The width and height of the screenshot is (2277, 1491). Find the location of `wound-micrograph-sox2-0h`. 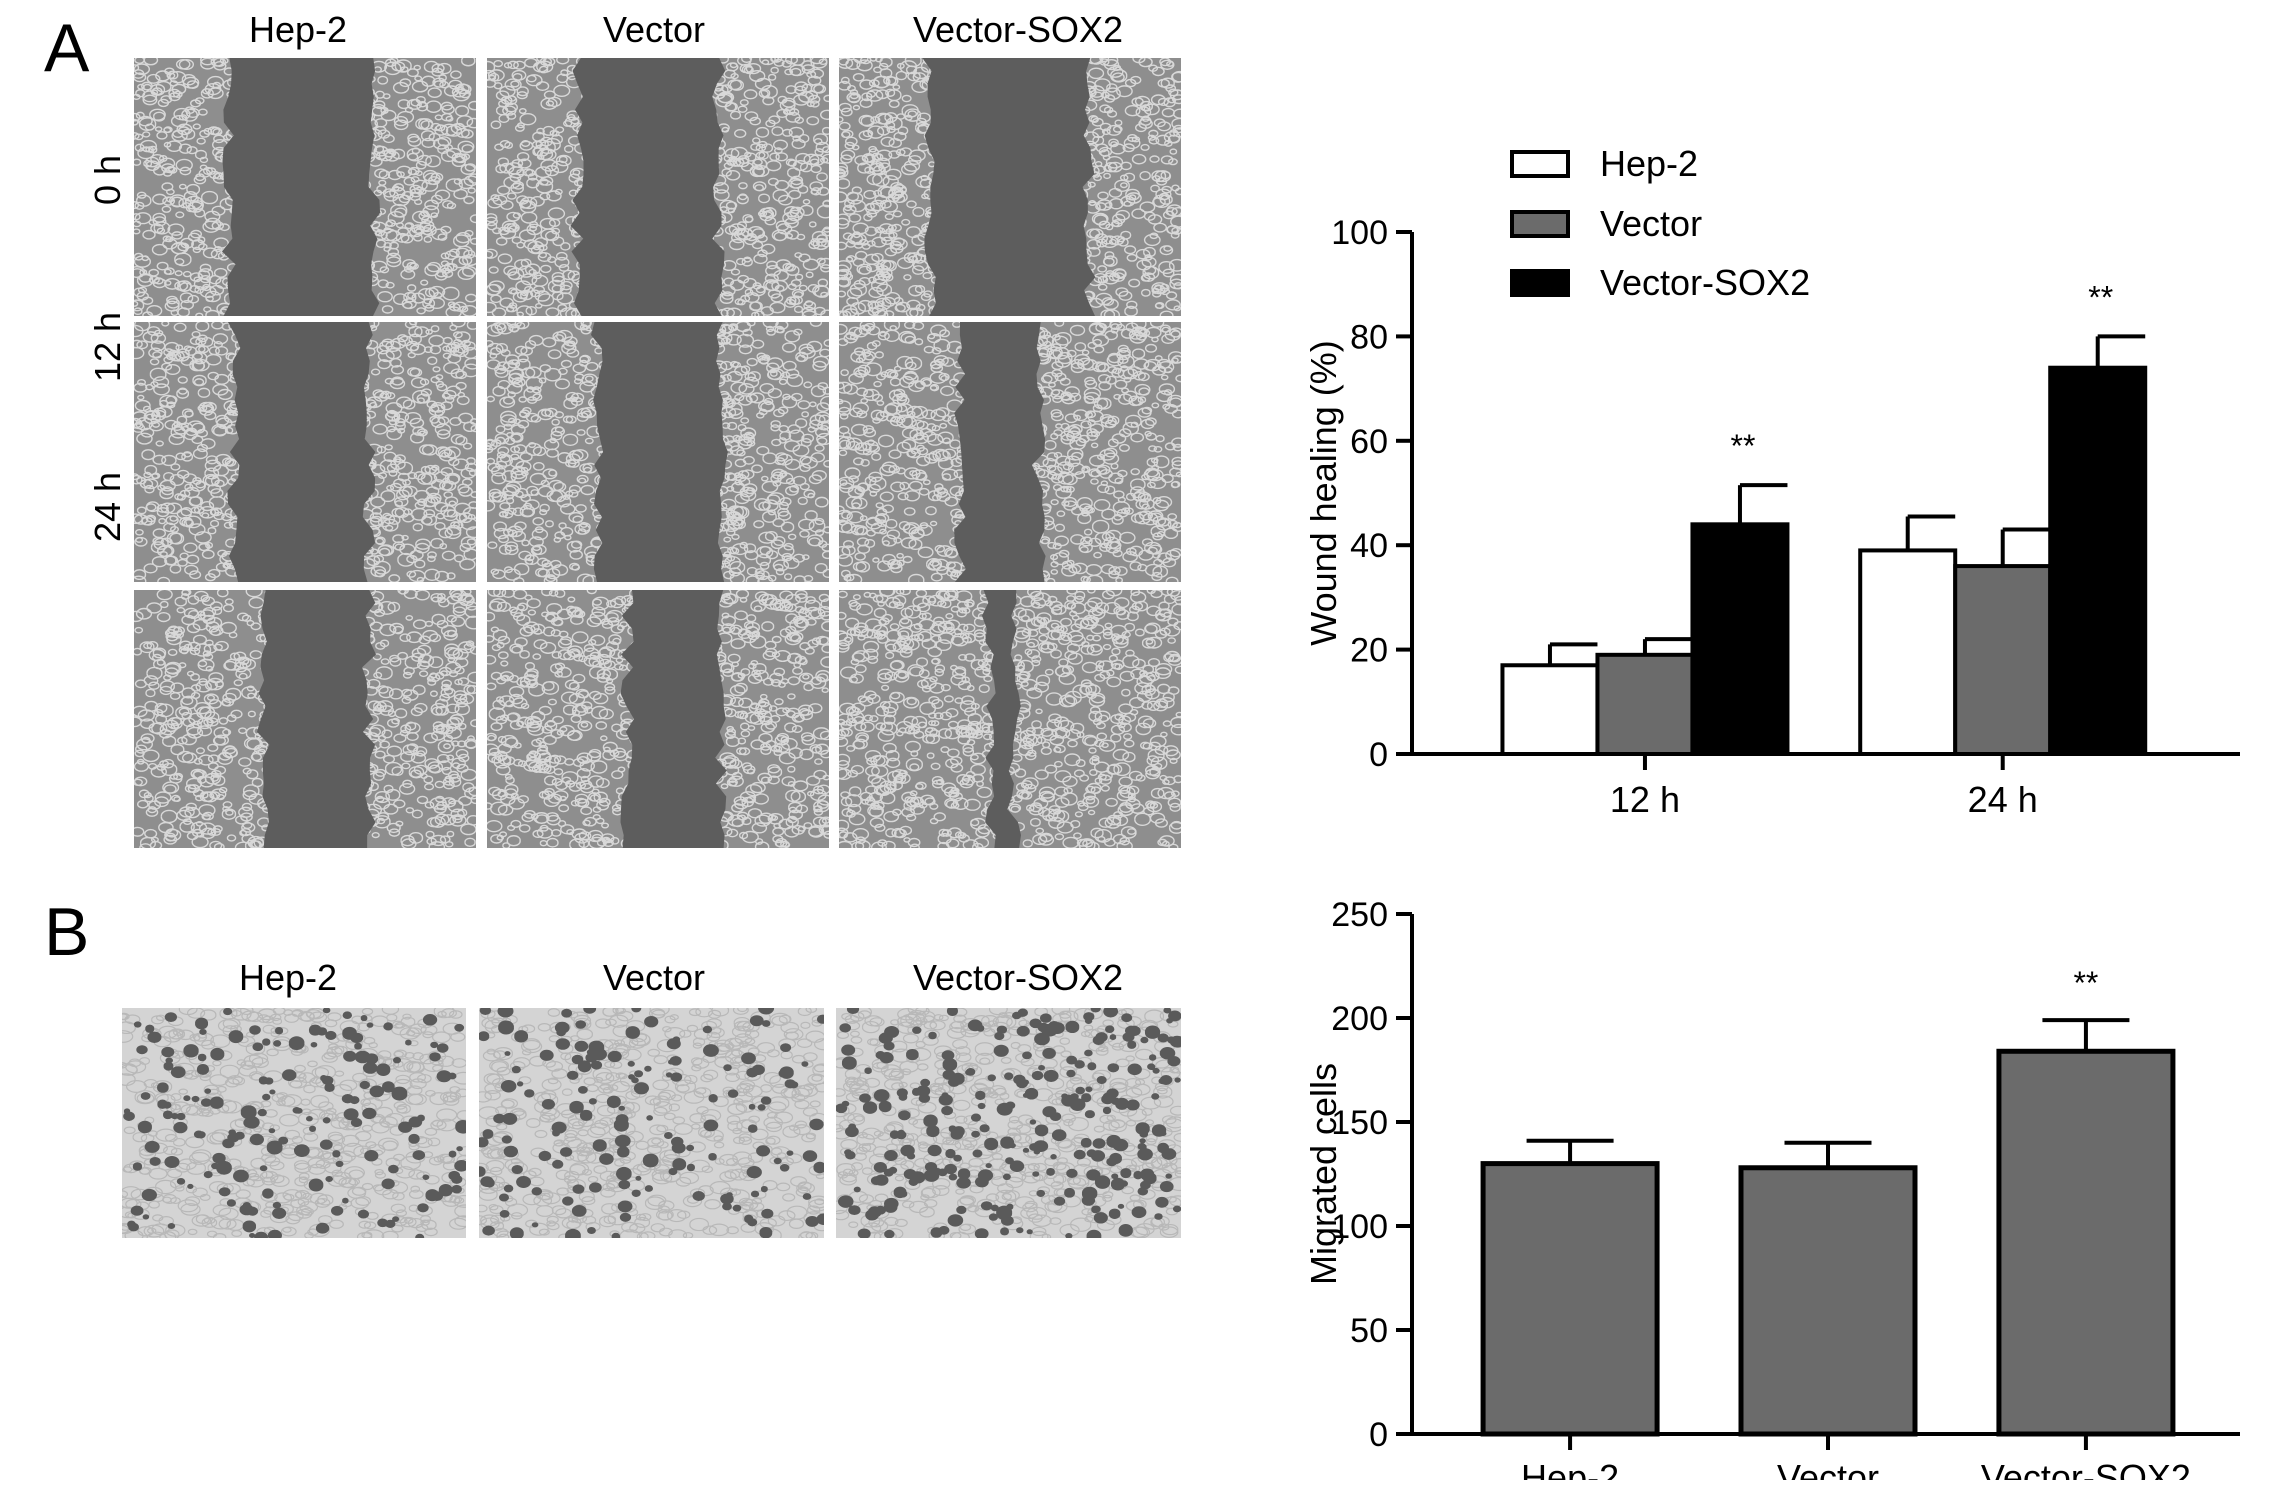

wound-micrograph-sox2-0h is located at coordinates (1010, 187).